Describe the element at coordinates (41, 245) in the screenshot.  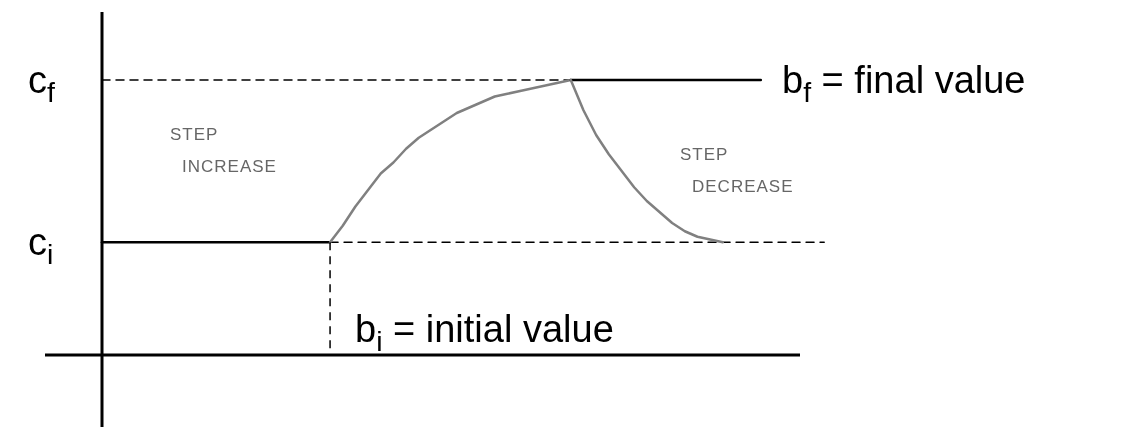
I see `text: c$_{i}$` at that location.